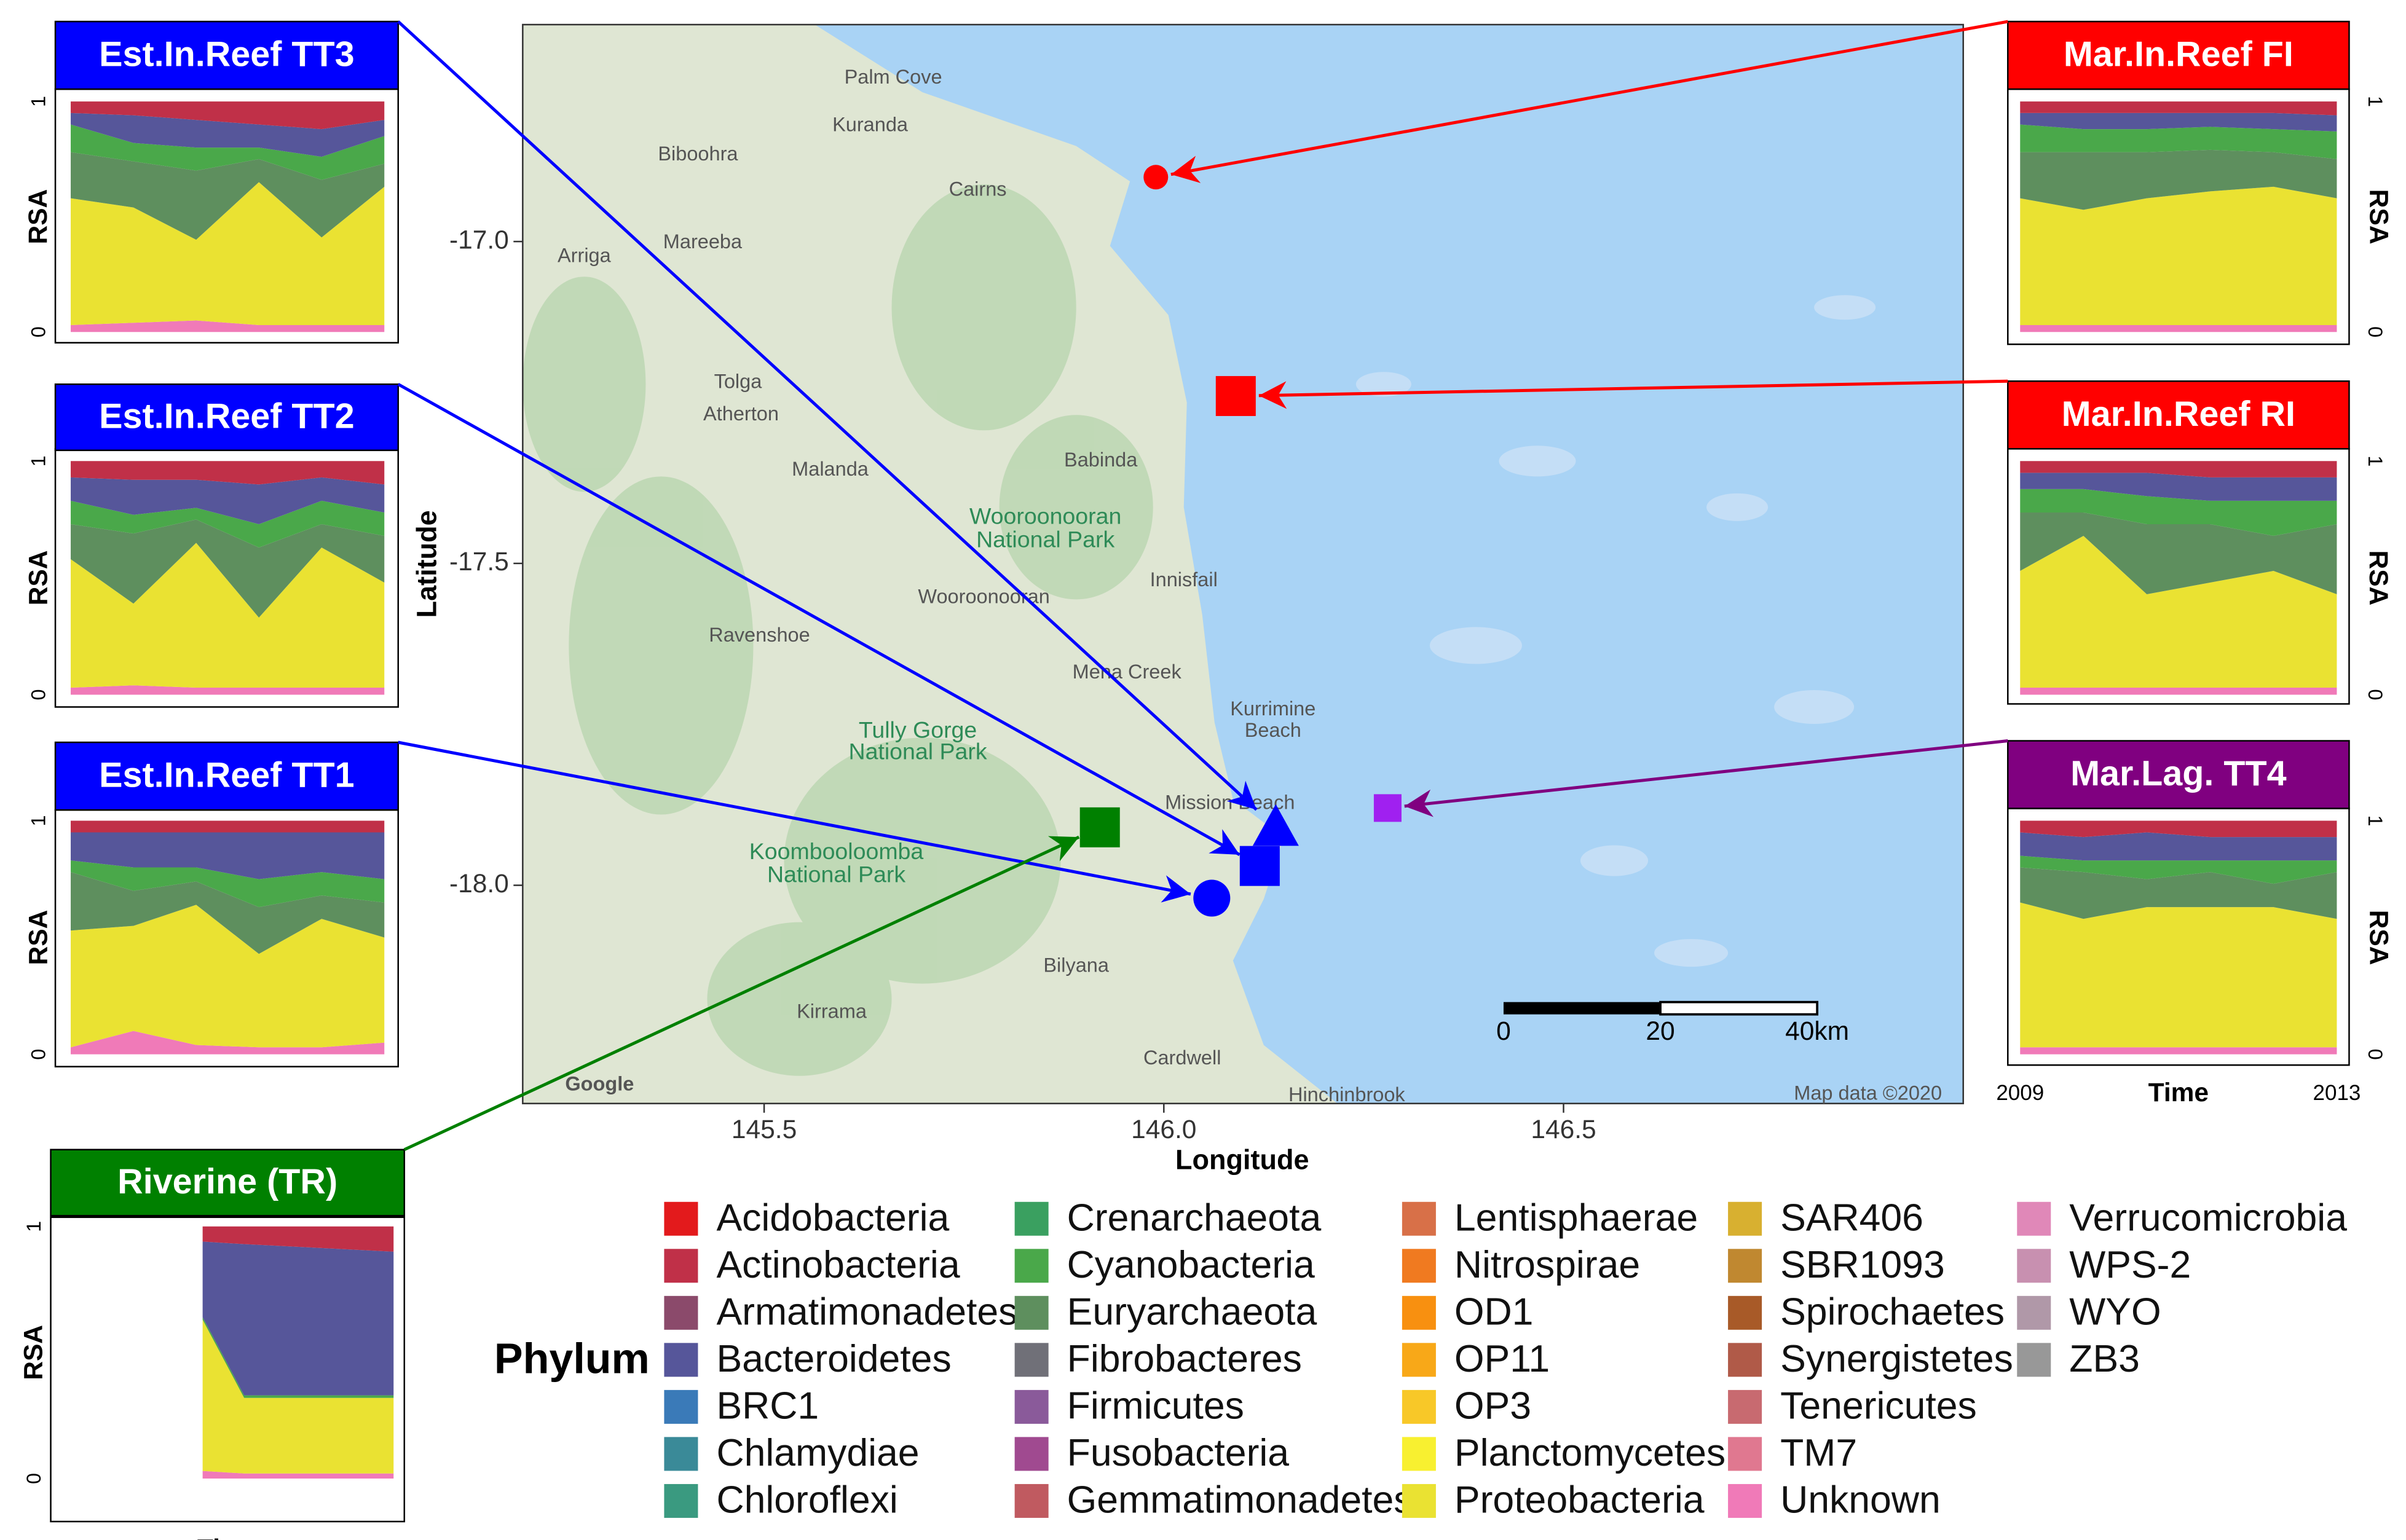 This screenshot has width=2406, height=1540. Describe the element at coordinates (1163, 1129) in the screenshot. I see `x-tick-label: 146.0` at that location.